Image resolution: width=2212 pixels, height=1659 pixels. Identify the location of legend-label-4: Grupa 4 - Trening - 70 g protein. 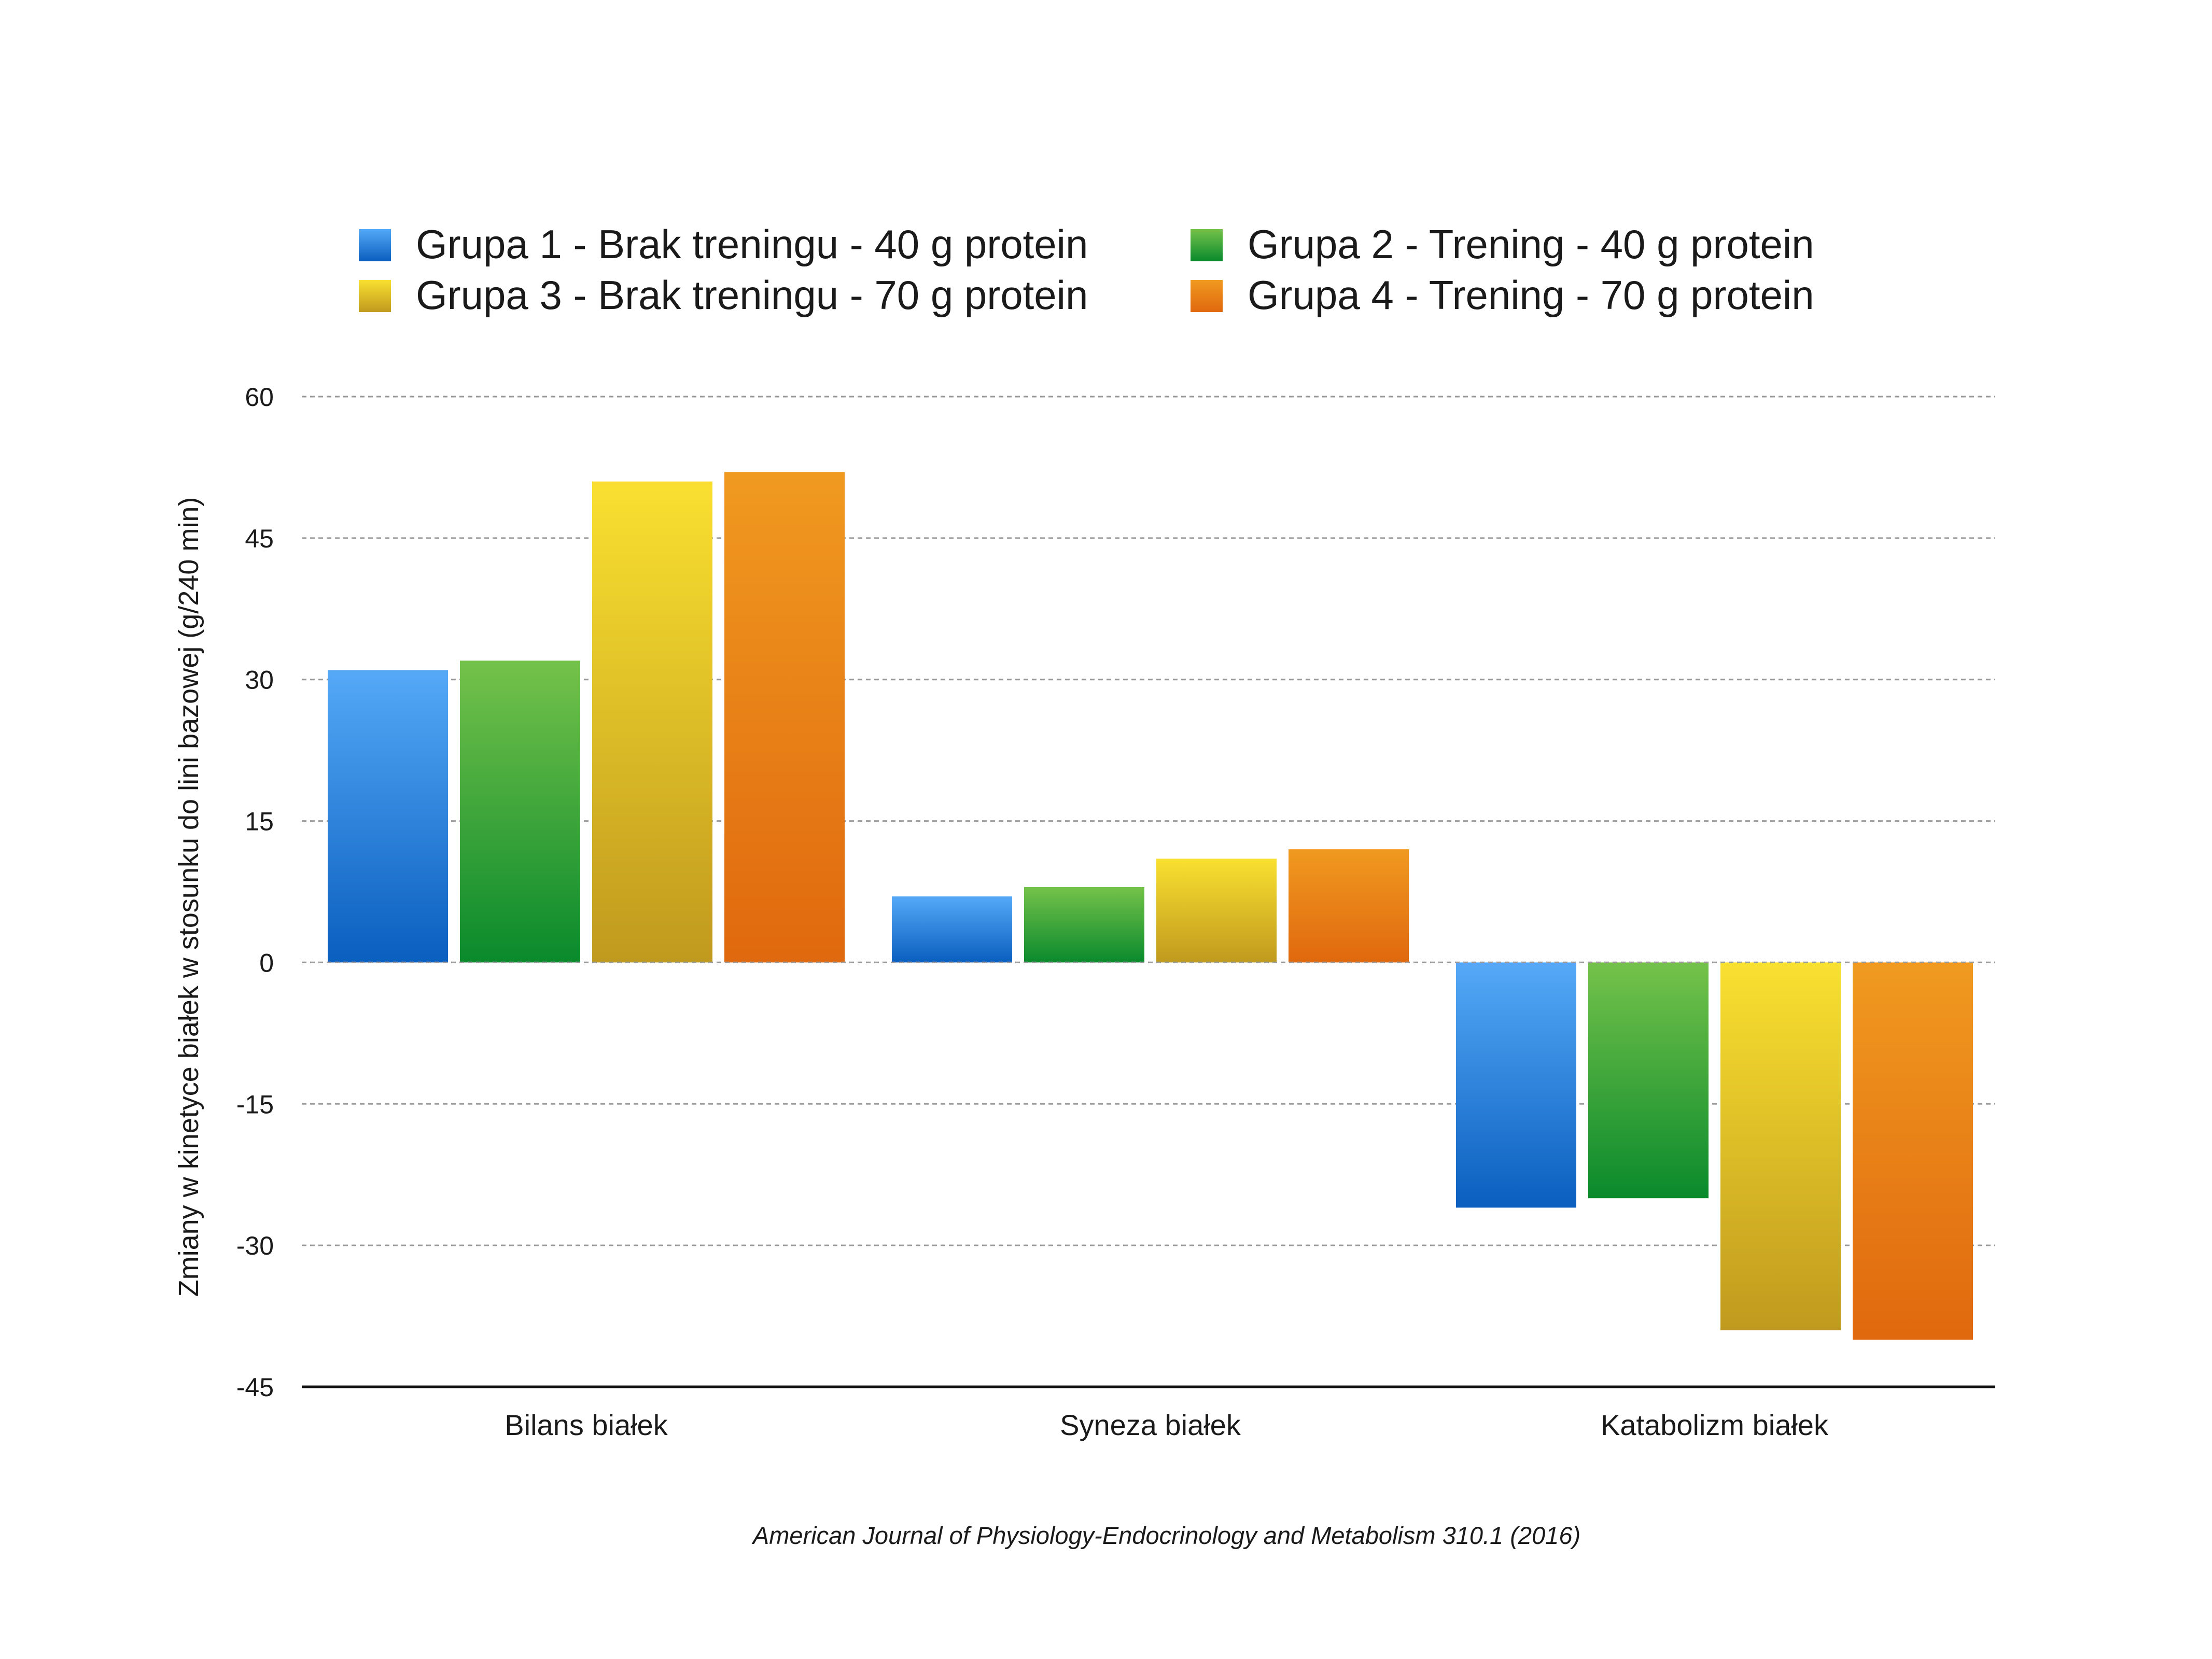
(1531, 295).